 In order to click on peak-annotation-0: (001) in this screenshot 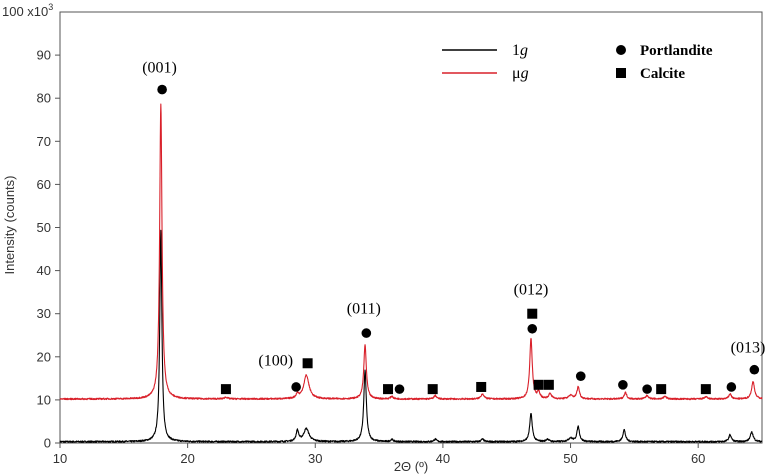, I will do `click(159, 67)`.